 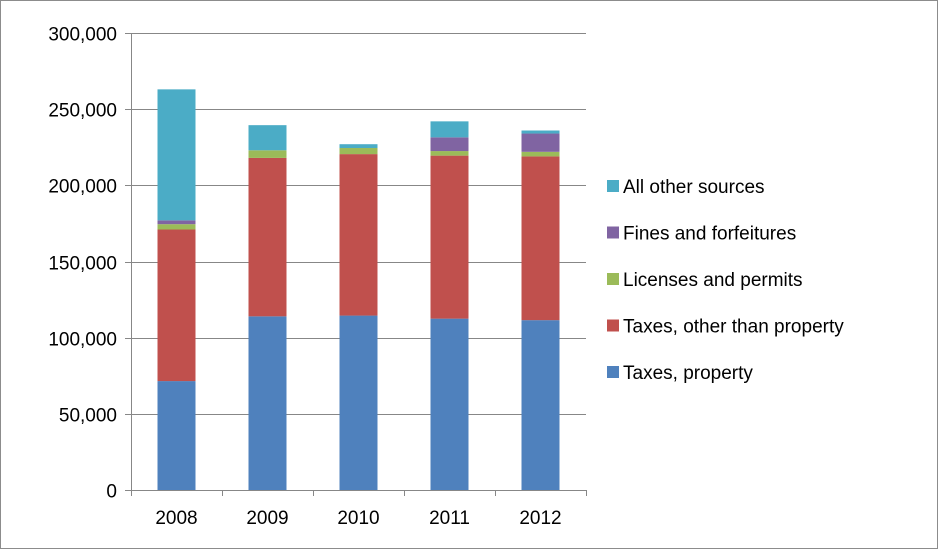 I want to click on y-tick-label: 150,000, so click(x=82, y=264).